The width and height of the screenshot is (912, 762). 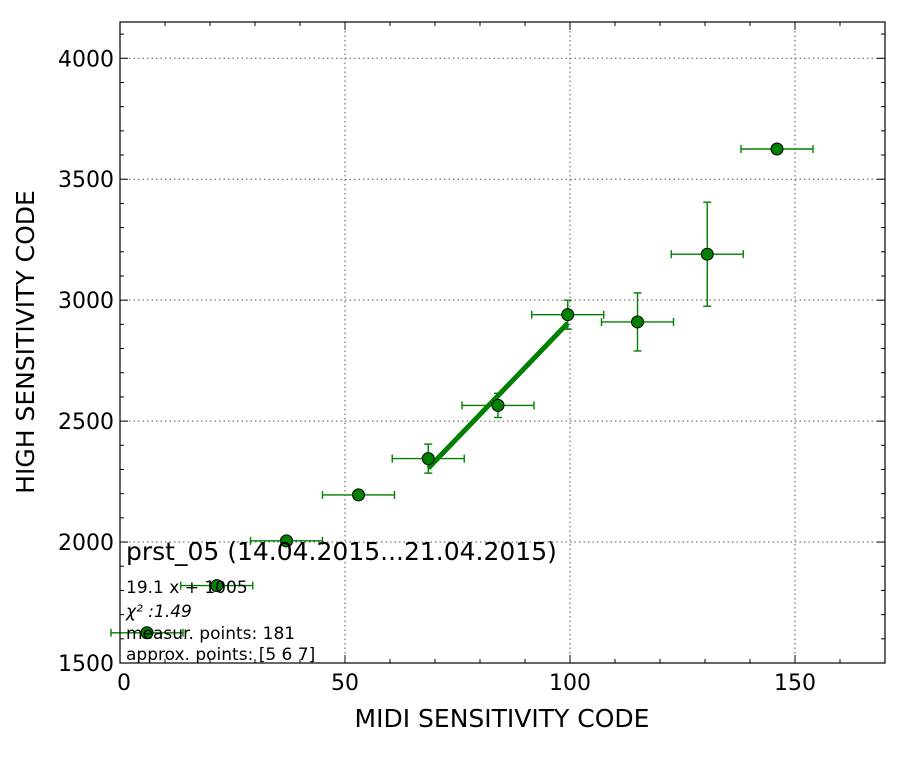 I want to click on y-tick-label: 2000, so click(x=86, y=543).